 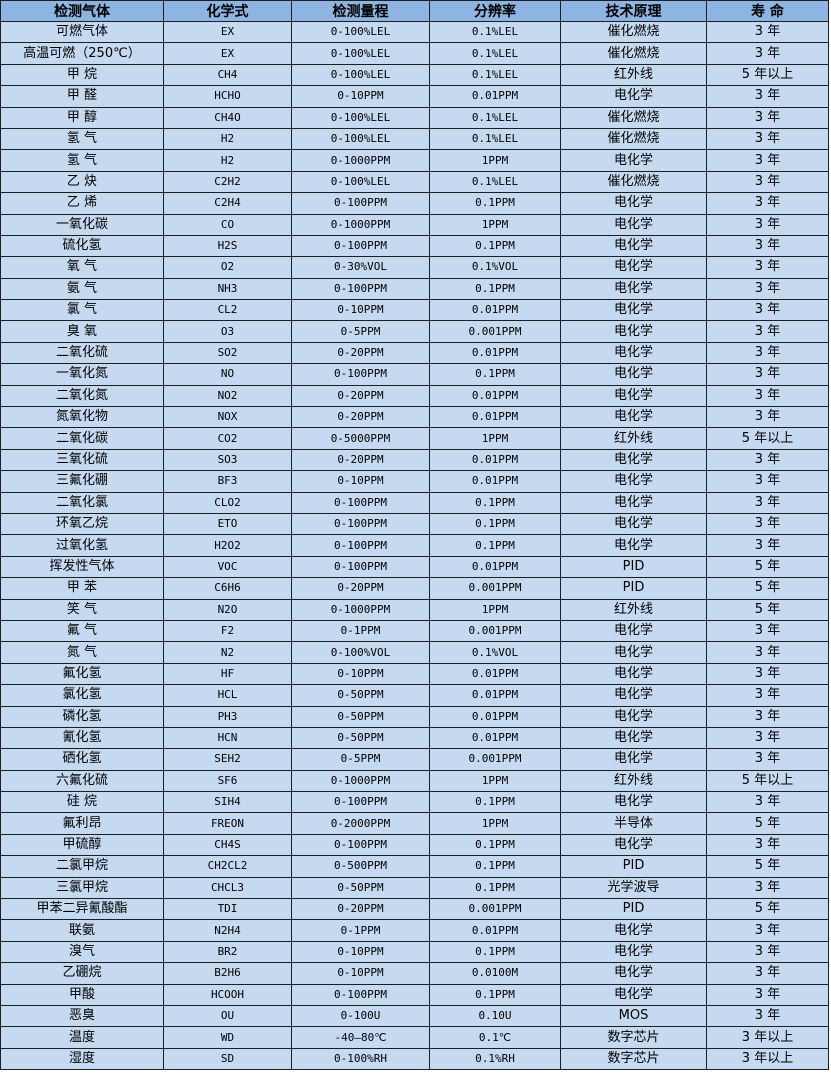 I want to click on formula-cell: OU, so click(x=227, y=1016).